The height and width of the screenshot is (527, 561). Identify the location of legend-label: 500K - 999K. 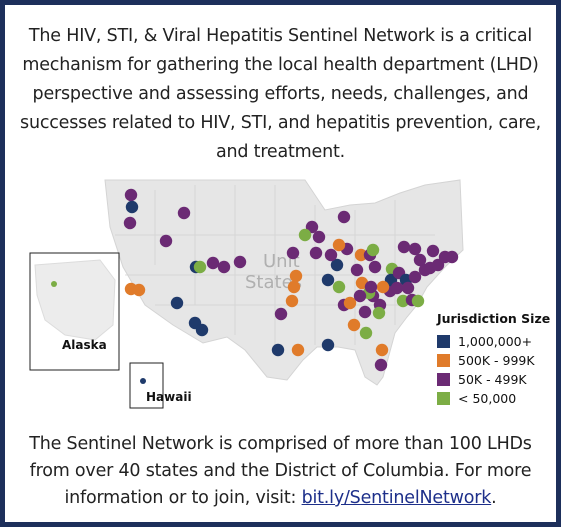
(496, 360).